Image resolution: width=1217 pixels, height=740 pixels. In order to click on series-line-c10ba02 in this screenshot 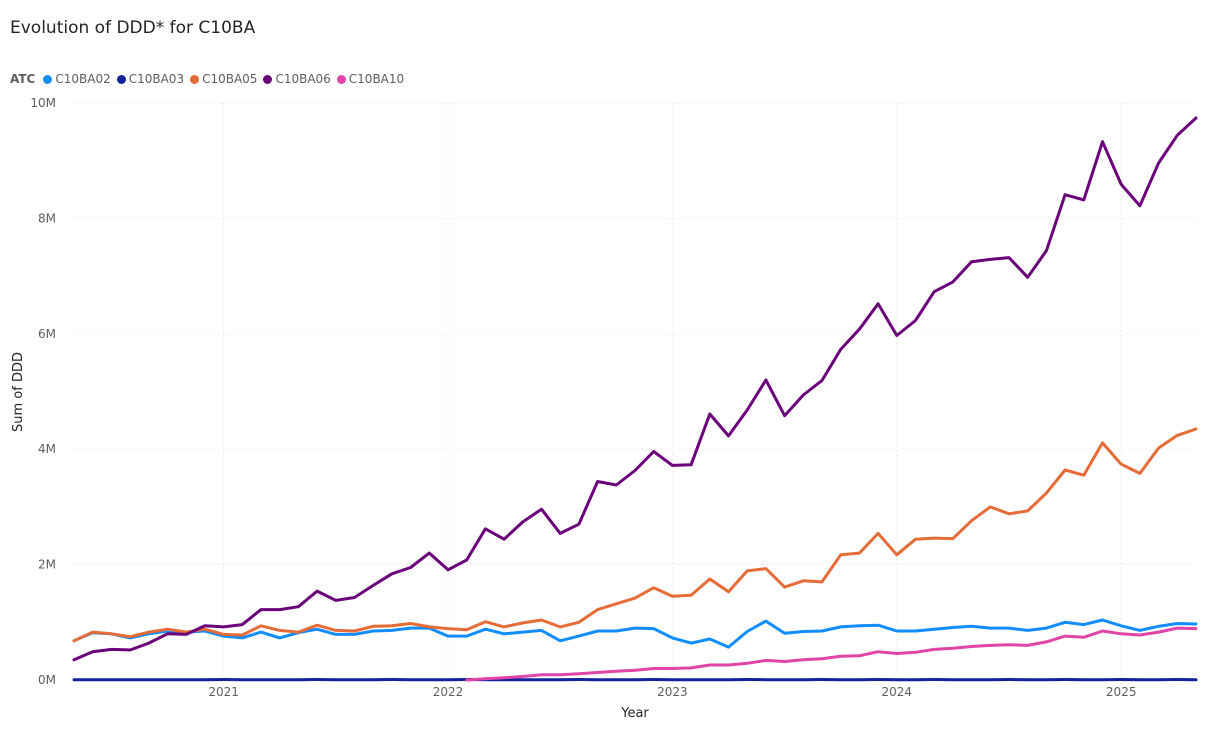, I will do `click(635, 633)`.